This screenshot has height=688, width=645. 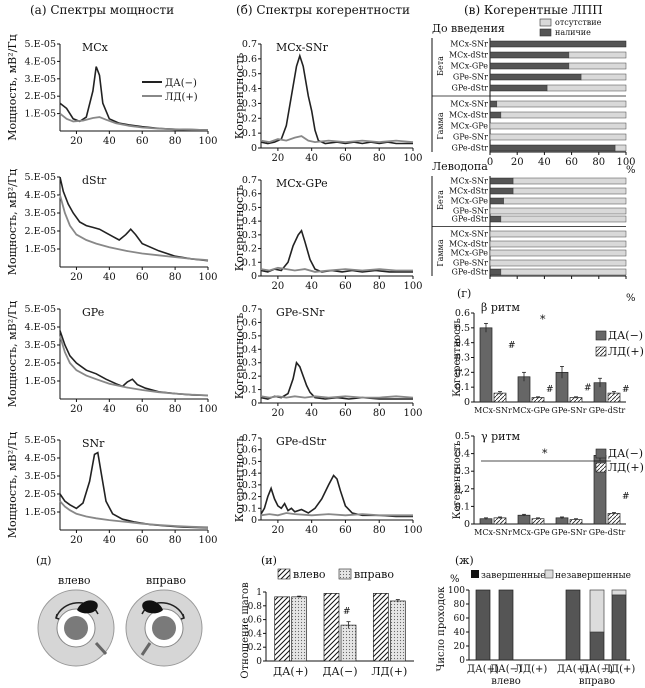 I want to click on category-label: ДА(+), so click(x=483, y=669).